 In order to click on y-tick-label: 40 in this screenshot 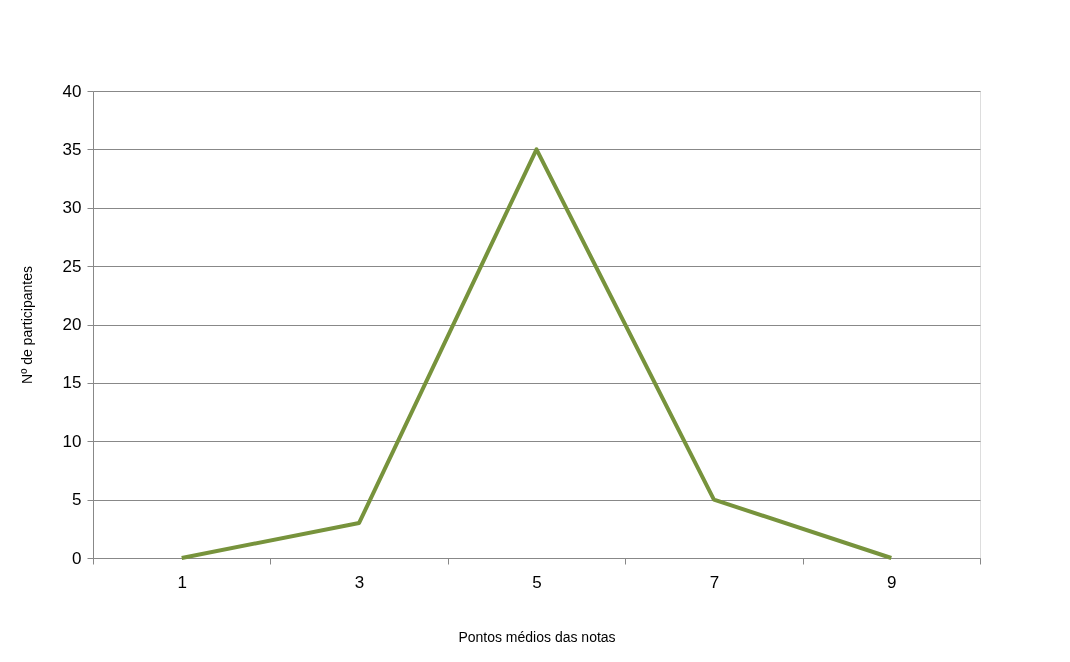, I will do `click(72, 91)`.